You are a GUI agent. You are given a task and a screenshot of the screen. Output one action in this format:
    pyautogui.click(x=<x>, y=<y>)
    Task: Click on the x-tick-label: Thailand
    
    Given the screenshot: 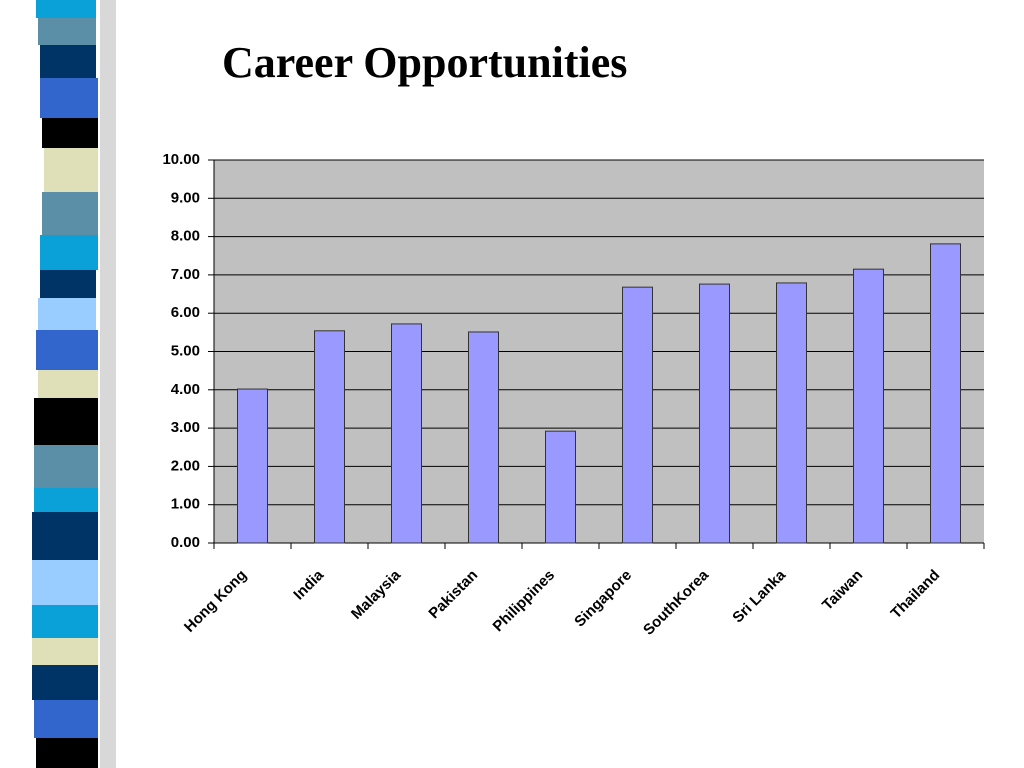 What is the action you would take?
    pyautogui.click(x=916, y=595)
    